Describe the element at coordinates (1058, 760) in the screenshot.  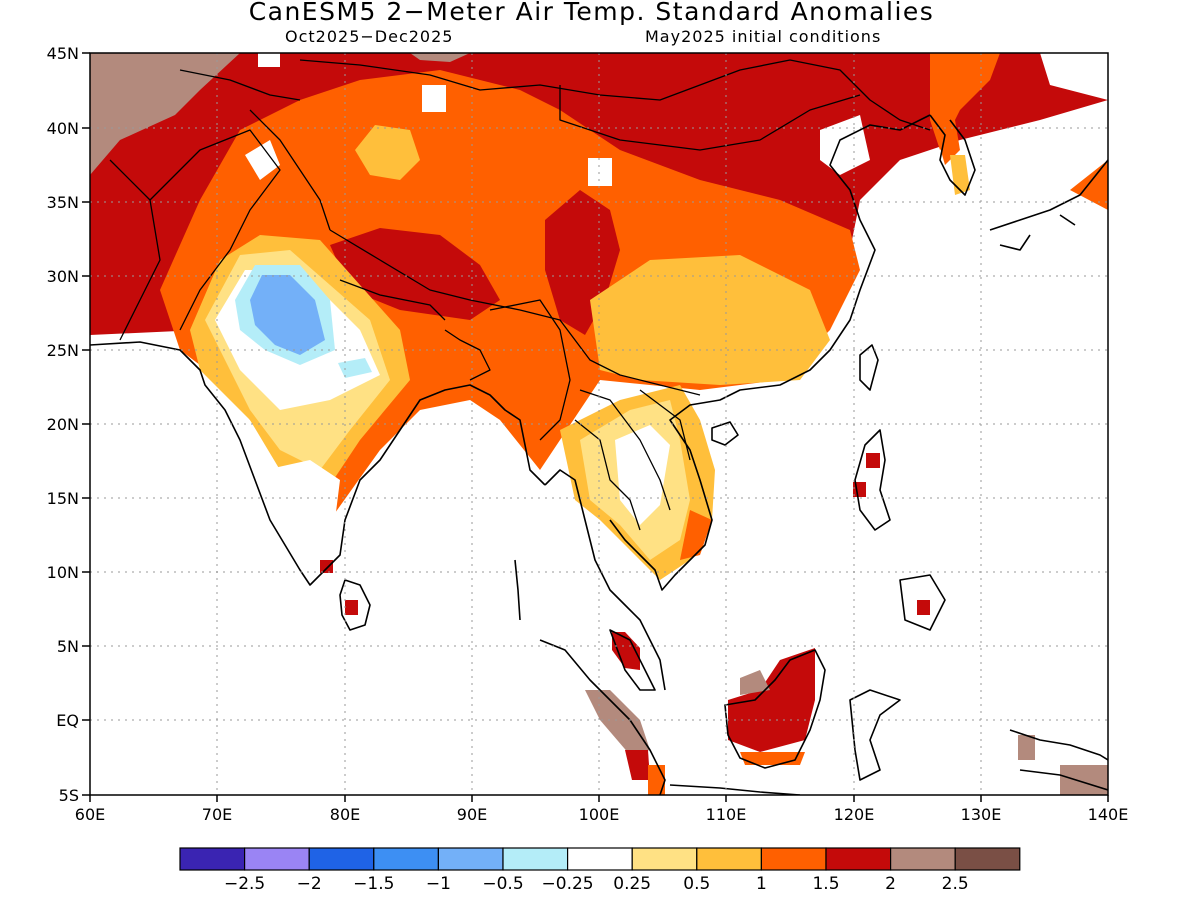
I see `coastline-newguinea` at that location.